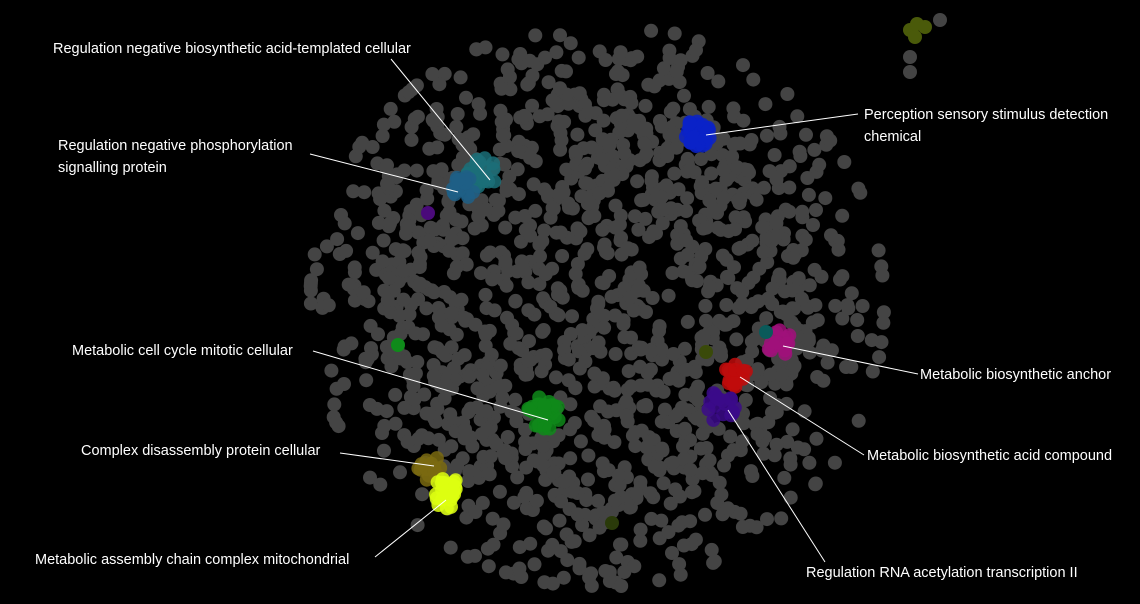  I want to click on cluster-label-7: Metabolic biosynthetic anchor, so click(1015, 375).